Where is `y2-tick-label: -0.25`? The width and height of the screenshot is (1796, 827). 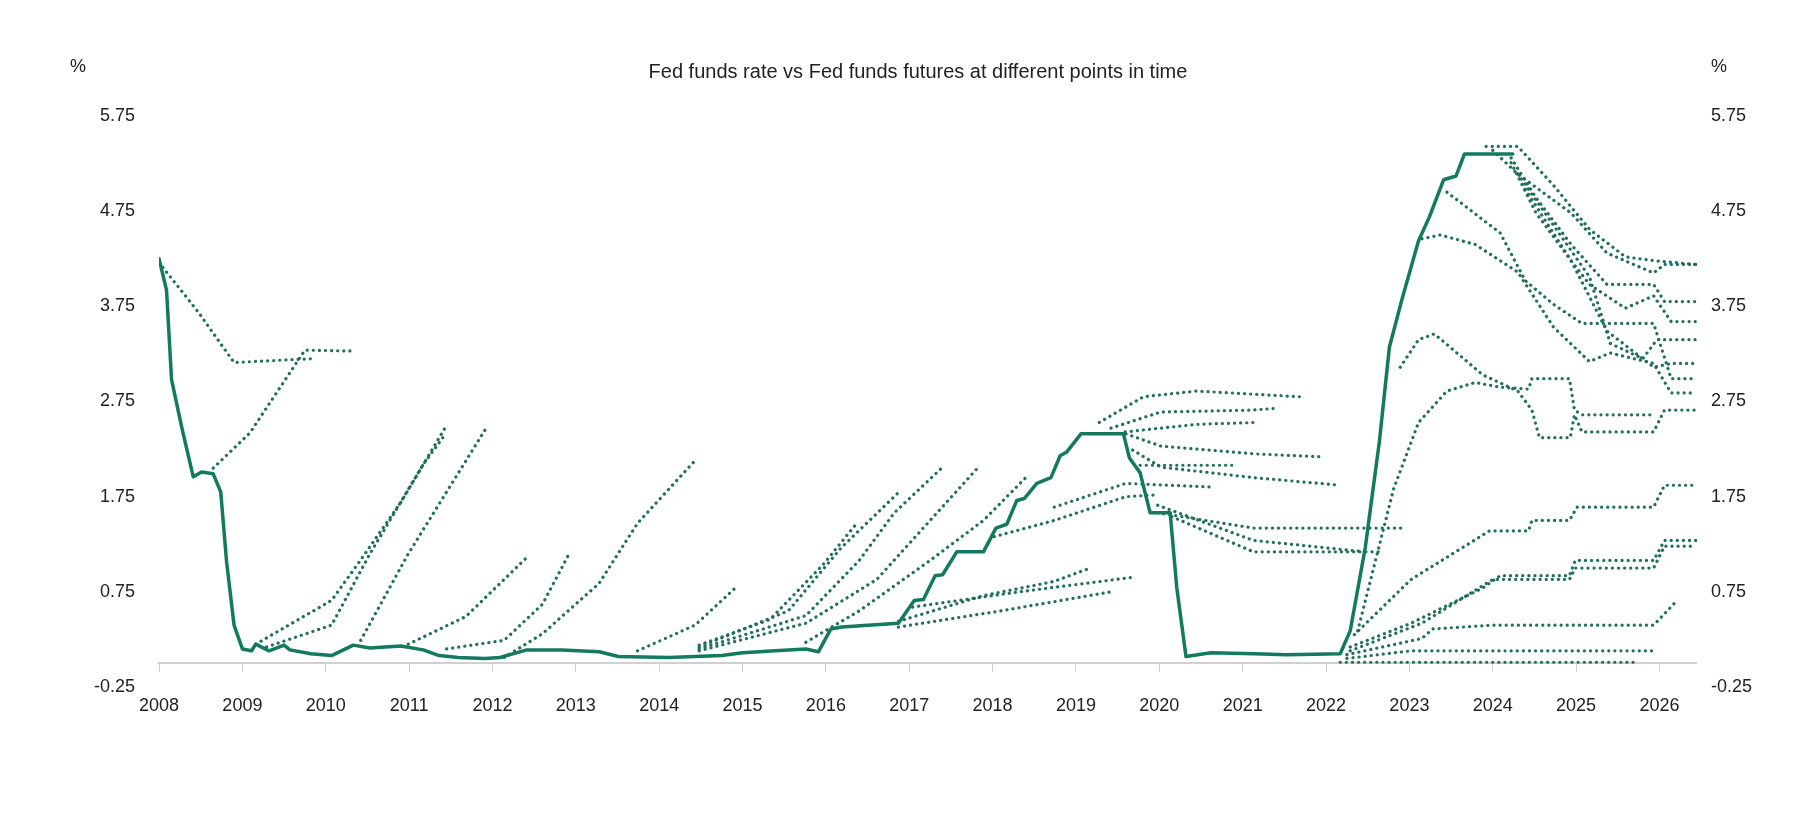
y2-tick-label: -0.25 is located at coordinates (1731, 685).